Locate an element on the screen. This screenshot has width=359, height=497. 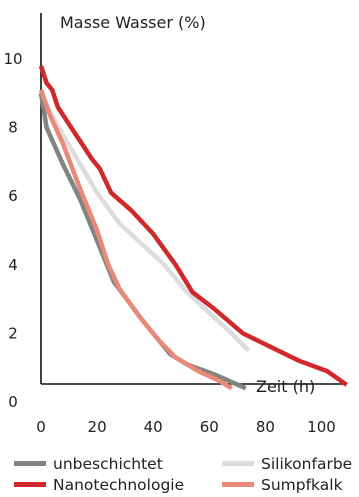
y-tick-label: 4 is located at coordinates (13, 265).